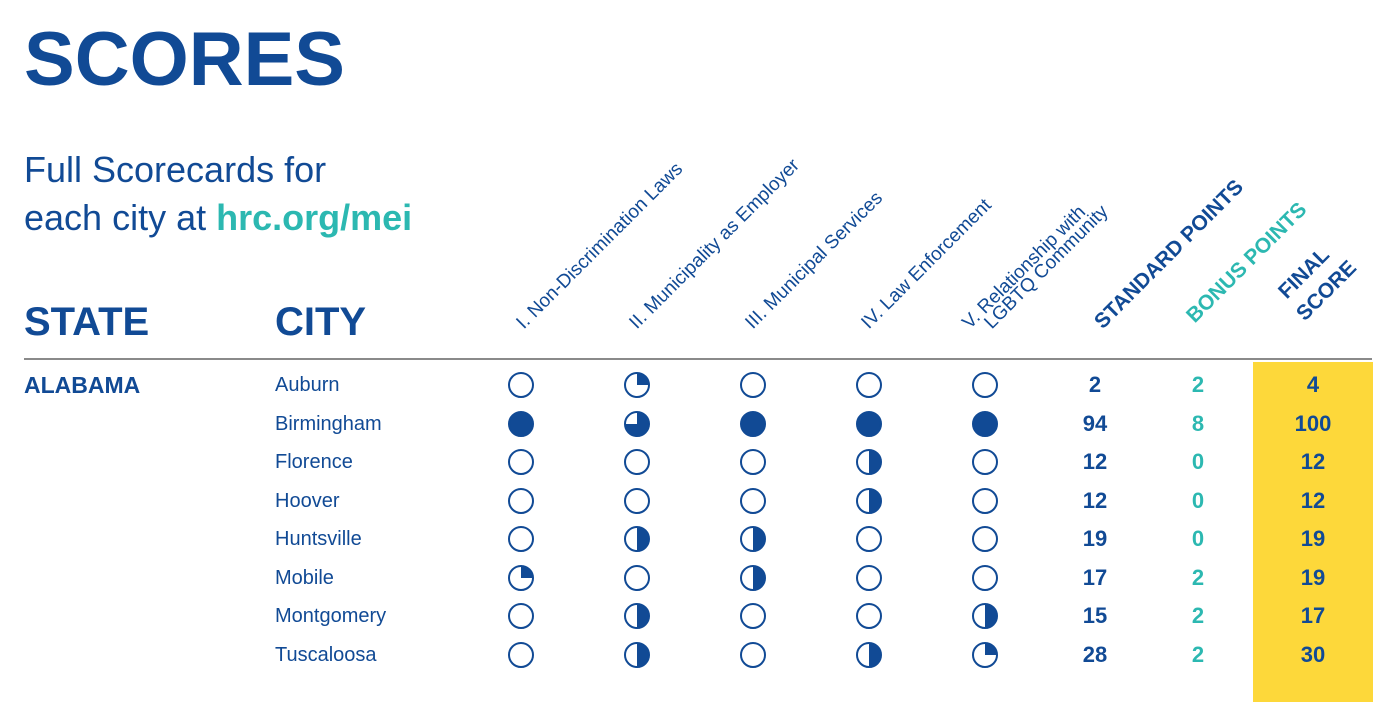 The width and height of the screenshot is (1398, 702). I want to click on standard-points-value: 15, so click(1095, 615).